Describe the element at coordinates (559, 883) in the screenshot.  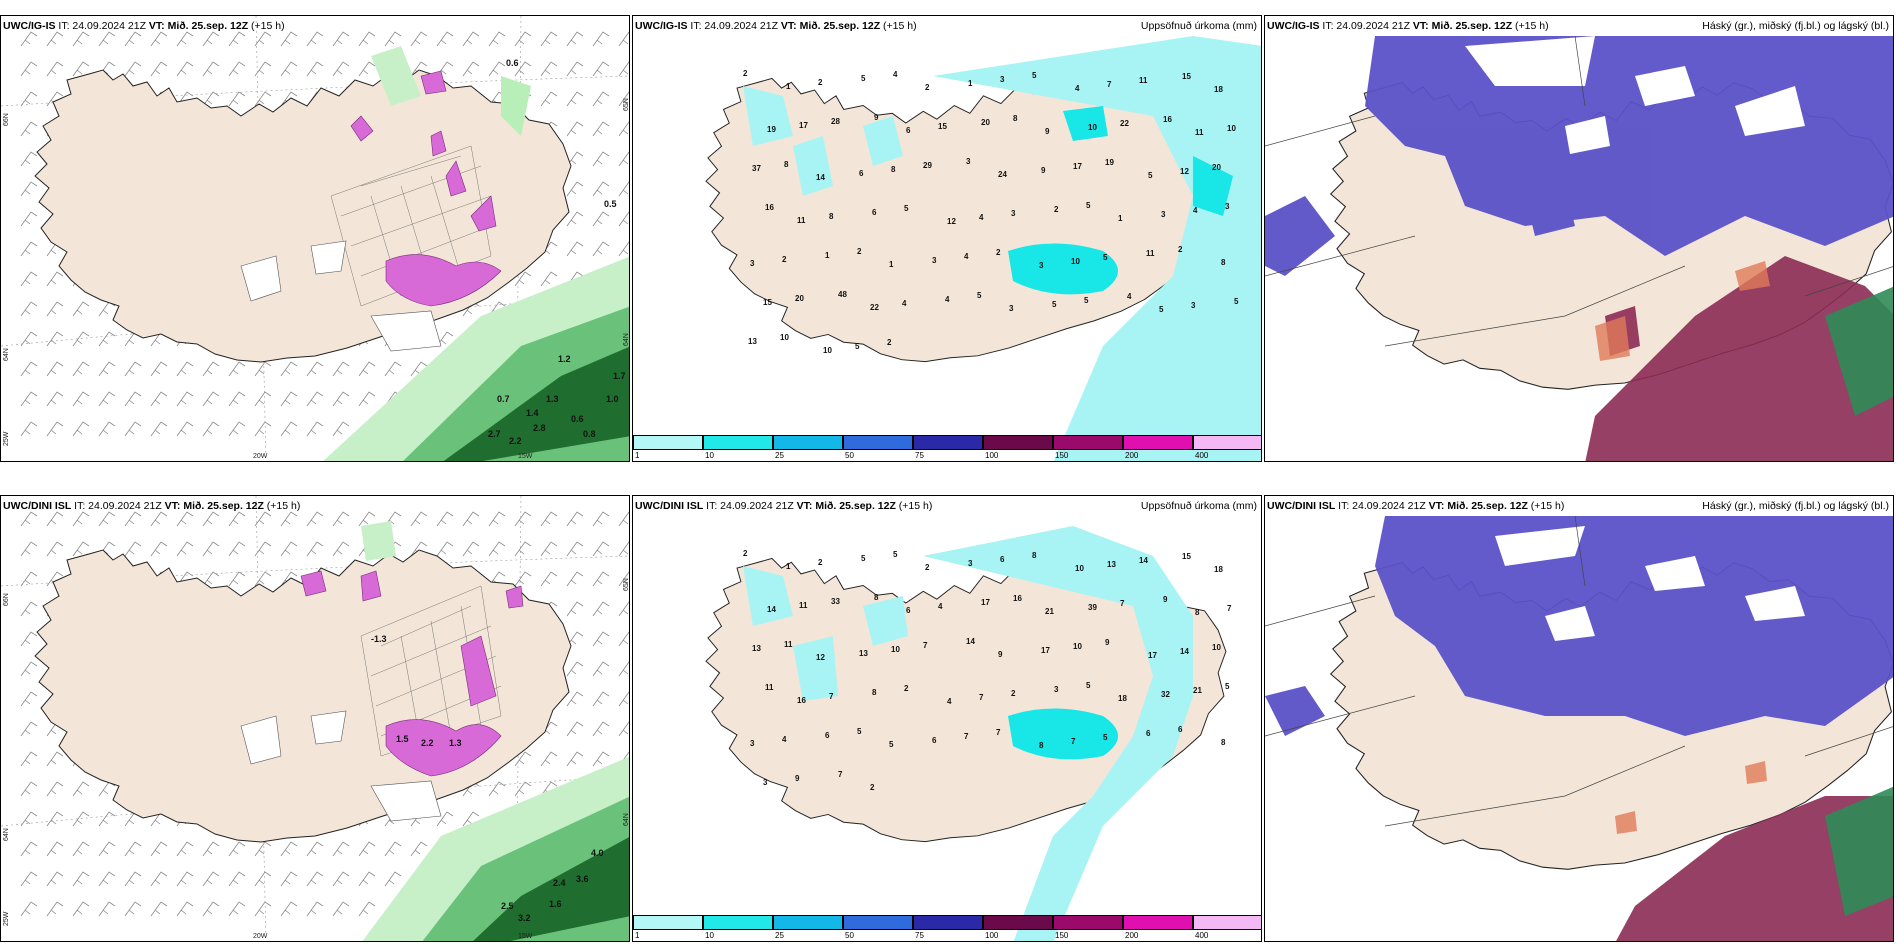
I see `value-label: 2.4` at that location.